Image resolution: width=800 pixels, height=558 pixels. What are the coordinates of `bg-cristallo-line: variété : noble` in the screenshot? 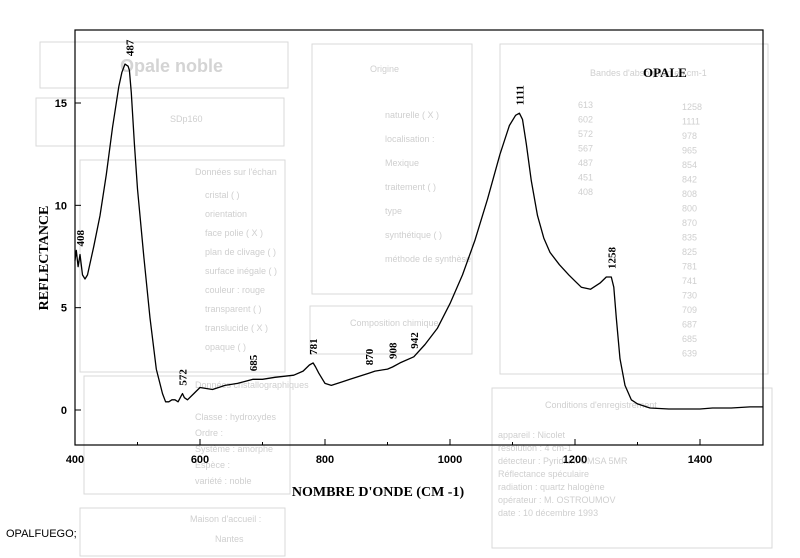 It's located at (223, 481).